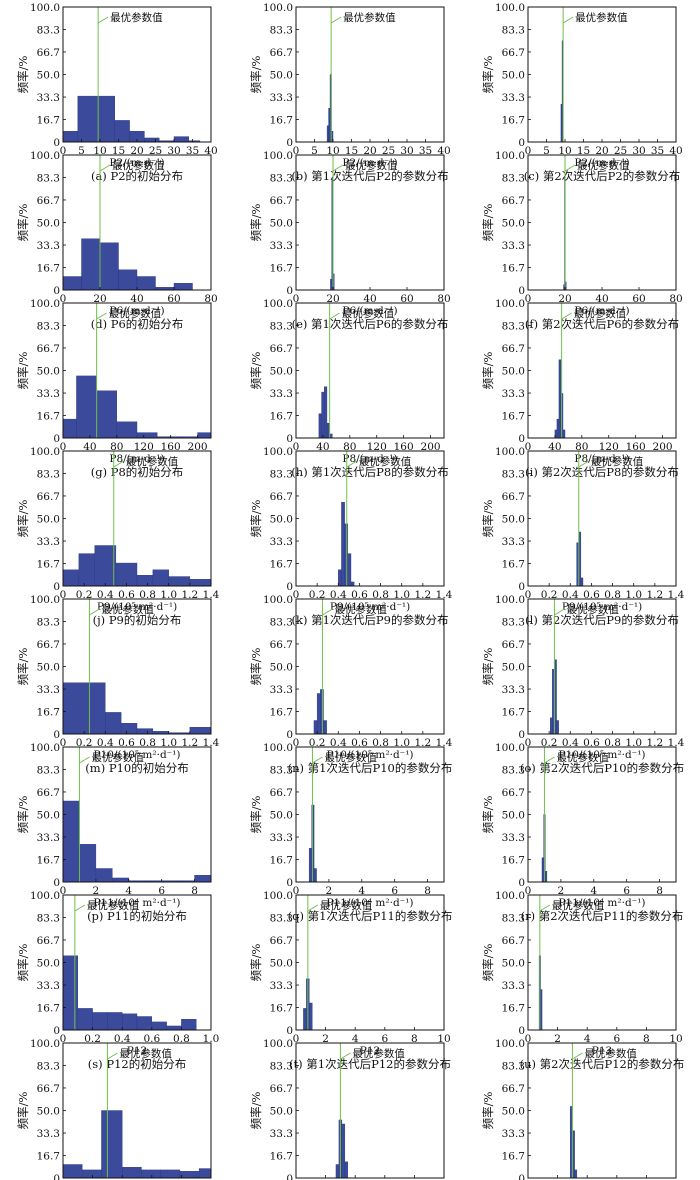 The width and height of the screenshot is (700, 1180). Describe the element at coordinates (369, 311) in the screenshot. I see `x-axis-label: P6/(m·d⁻¹)` at that location.